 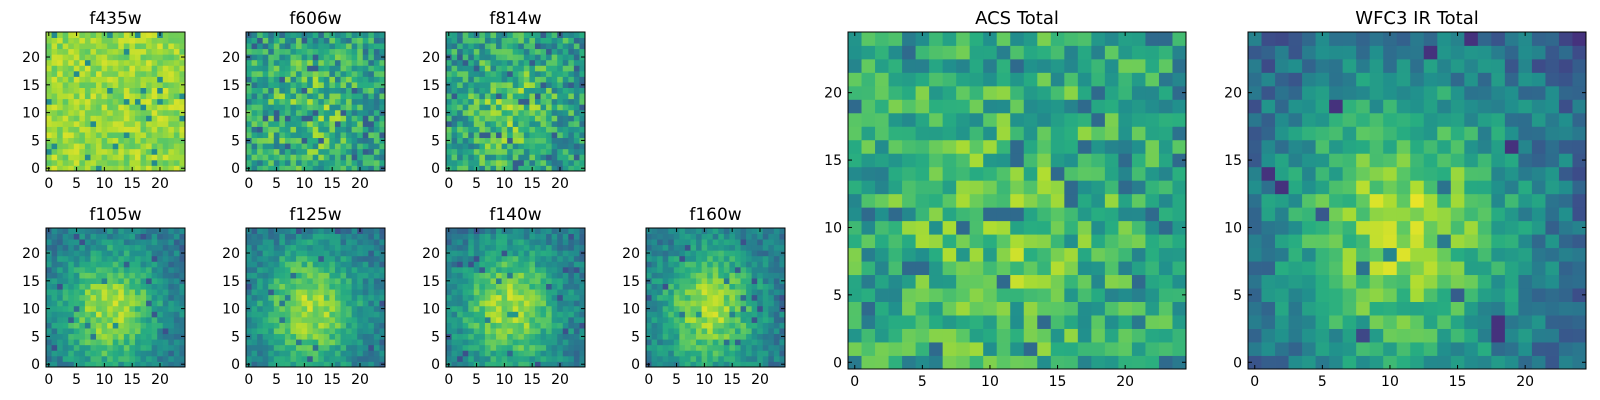 I want to click on y-tick-label: 20, so click(x=31, y=58).